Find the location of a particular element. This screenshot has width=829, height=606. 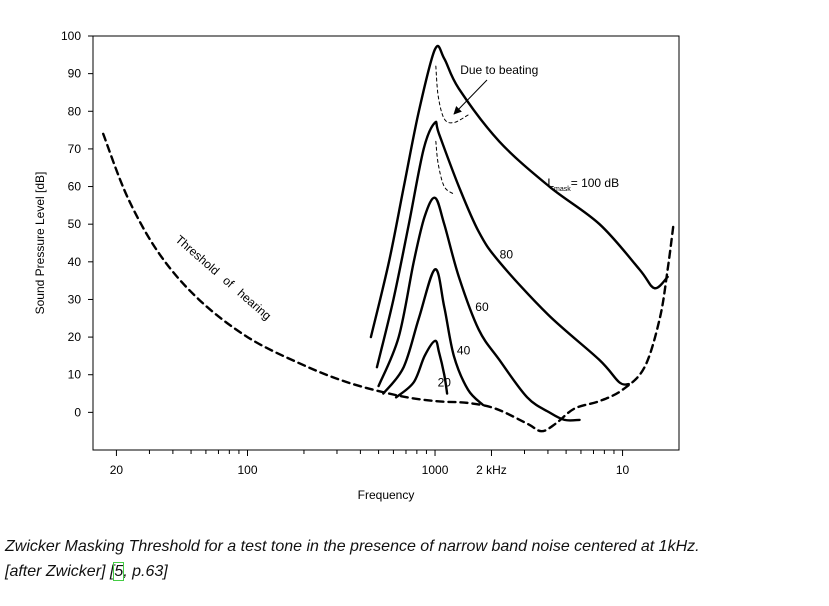

annotation-arrow is located at coordinates (470, 97).